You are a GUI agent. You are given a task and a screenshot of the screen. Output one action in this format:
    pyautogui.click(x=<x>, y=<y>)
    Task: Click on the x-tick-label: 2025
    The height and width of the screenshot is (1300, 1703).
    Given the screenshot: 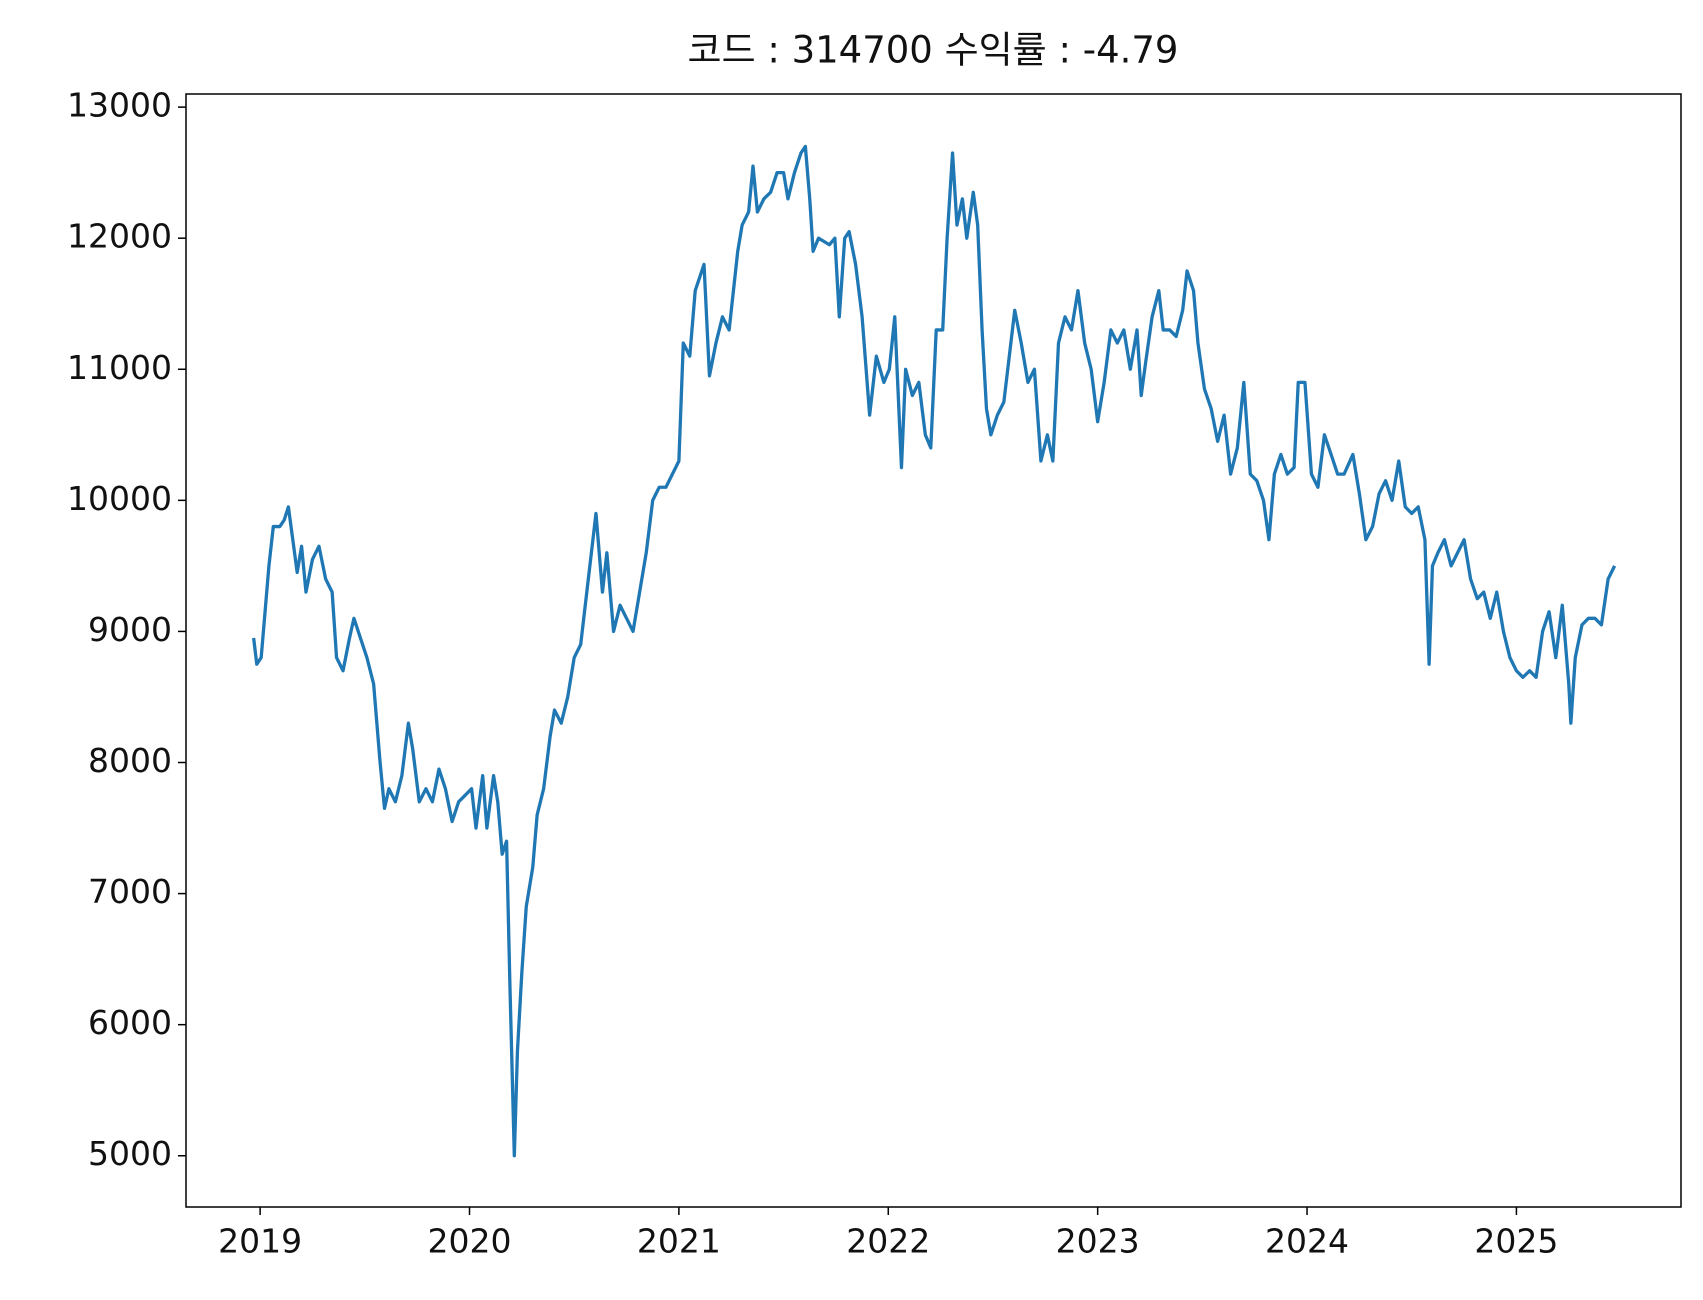 What is the action you would take?
    pyautogui.click(x=1516, y=1241)
    